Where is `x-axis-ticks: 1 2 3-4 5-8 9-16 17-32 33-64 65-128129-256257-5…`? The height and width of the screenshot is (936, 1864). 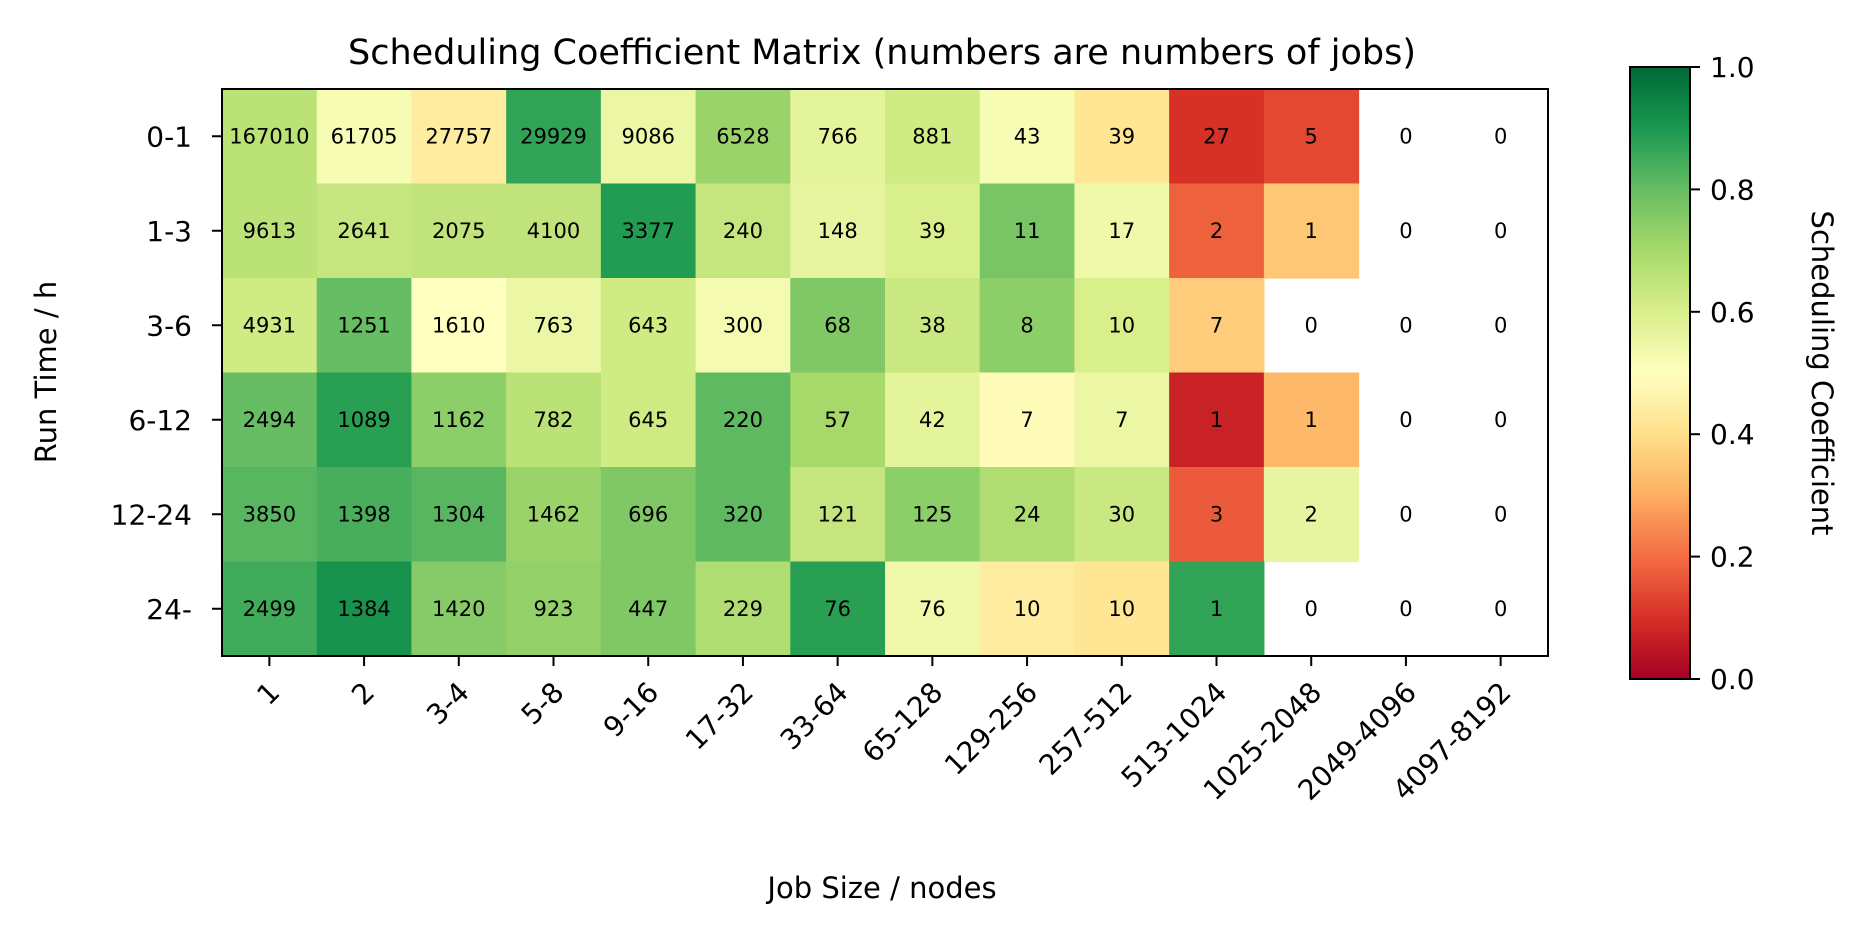
x-axis-ticks: 1 2 3-4 5-8 9-16 17-32 33-64 65-128129-256257-5… is located at coordinates (884, 731).